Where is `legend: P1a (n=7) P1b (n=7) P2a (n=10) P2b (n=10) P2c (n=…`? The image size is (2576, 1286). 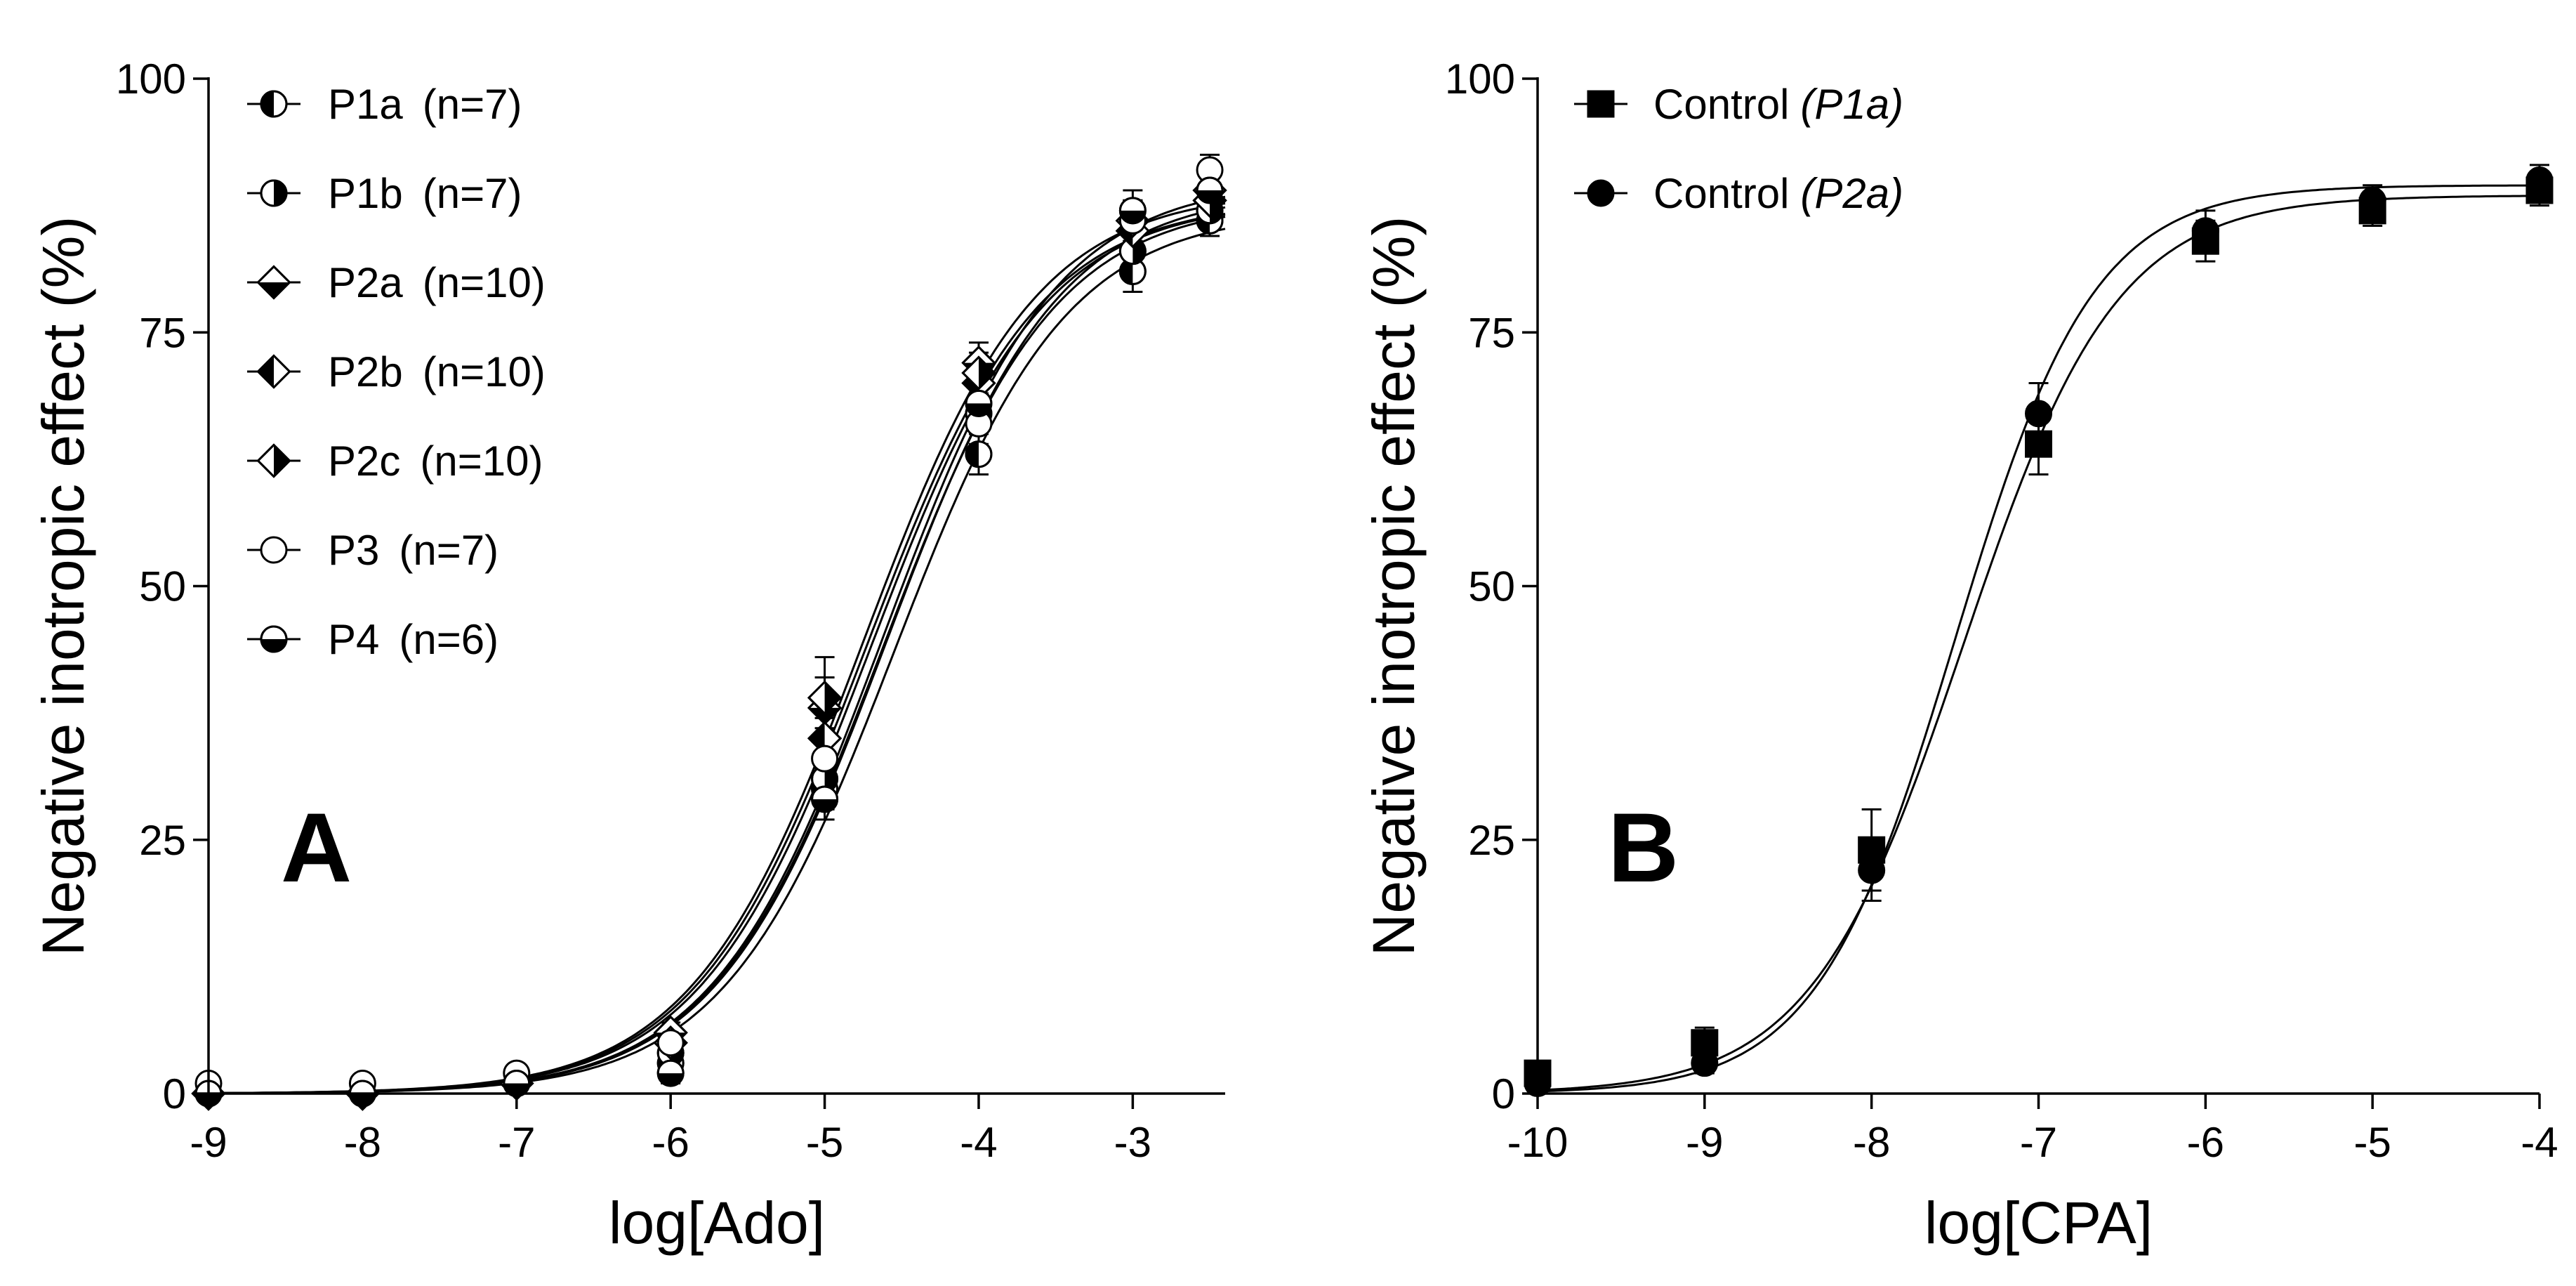
legend: P1a (n=7) P1b (n=7) P2a (n=10) P2b (n=10) P2c (n=… is located at coordinates (396, 372).